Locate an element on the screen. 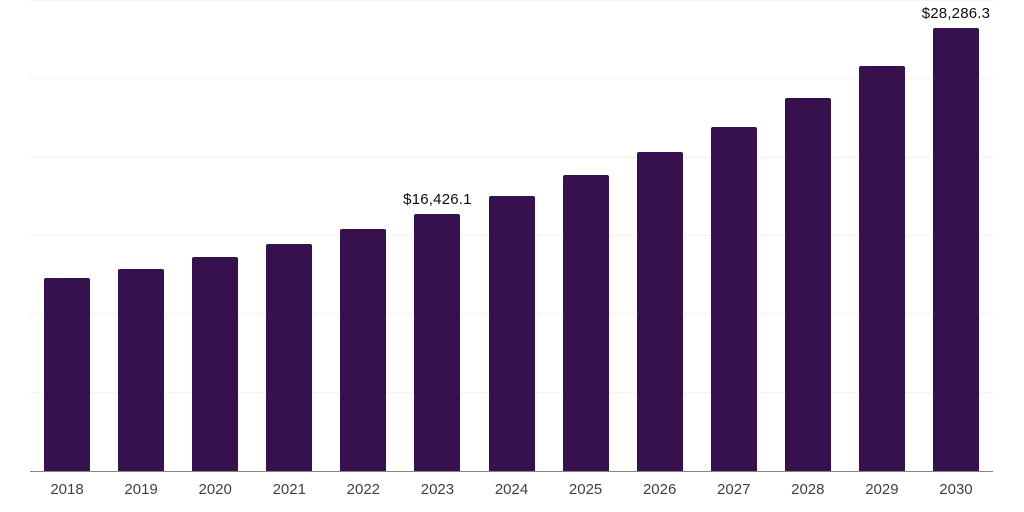  x-tick-label-2027: 2027 is located at coordinates (734, 489).